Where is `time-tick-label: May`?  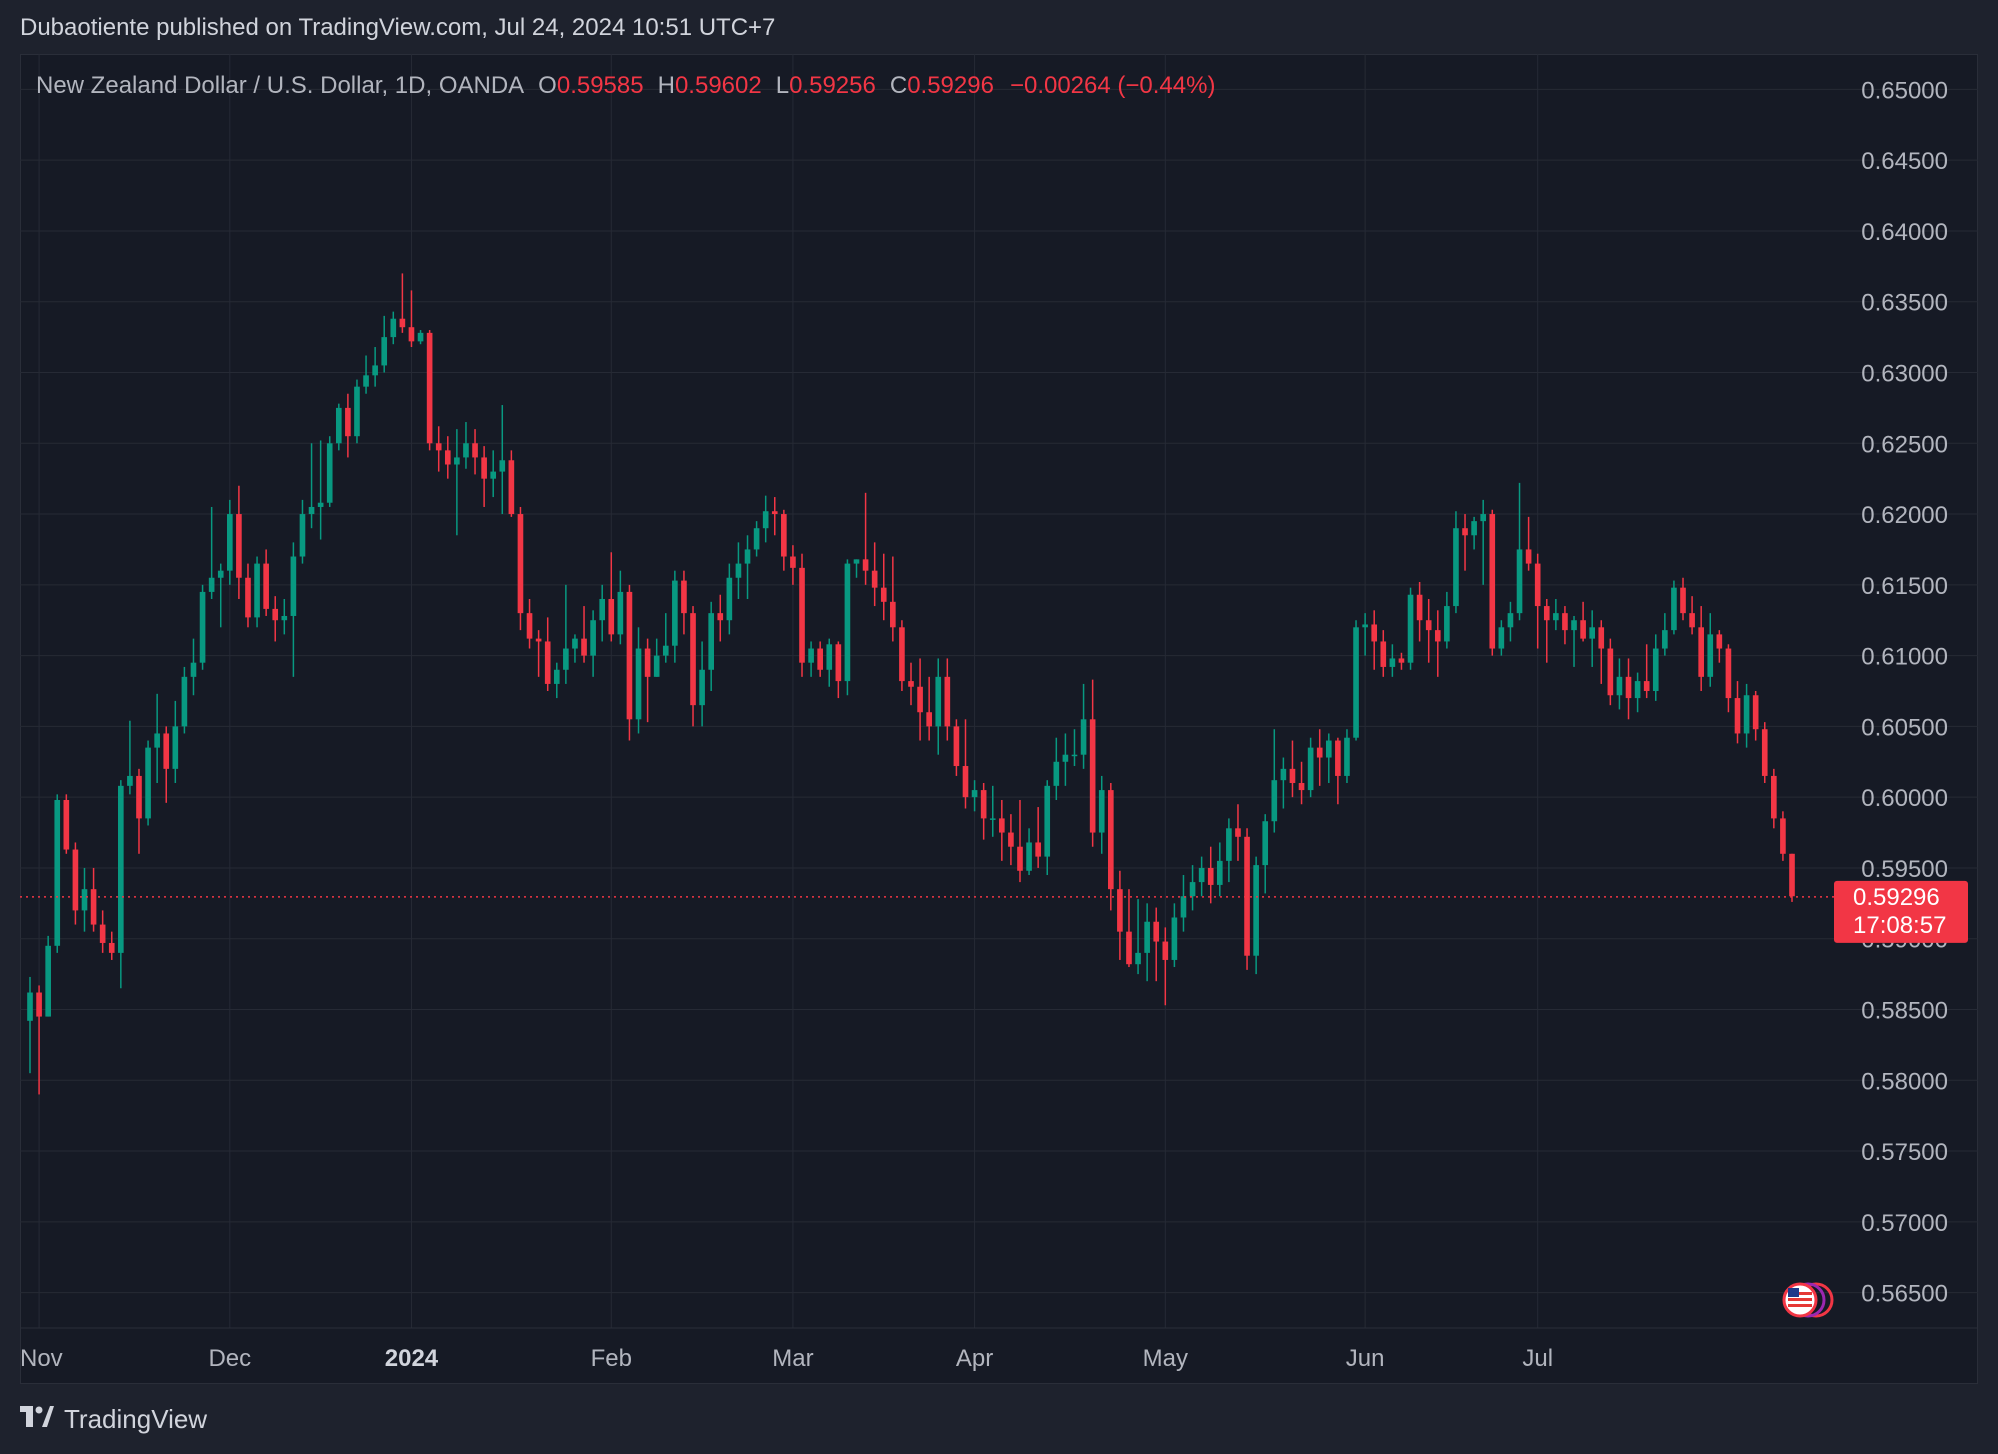 time-tick-label: May is located at coordinates (1165, 1358).